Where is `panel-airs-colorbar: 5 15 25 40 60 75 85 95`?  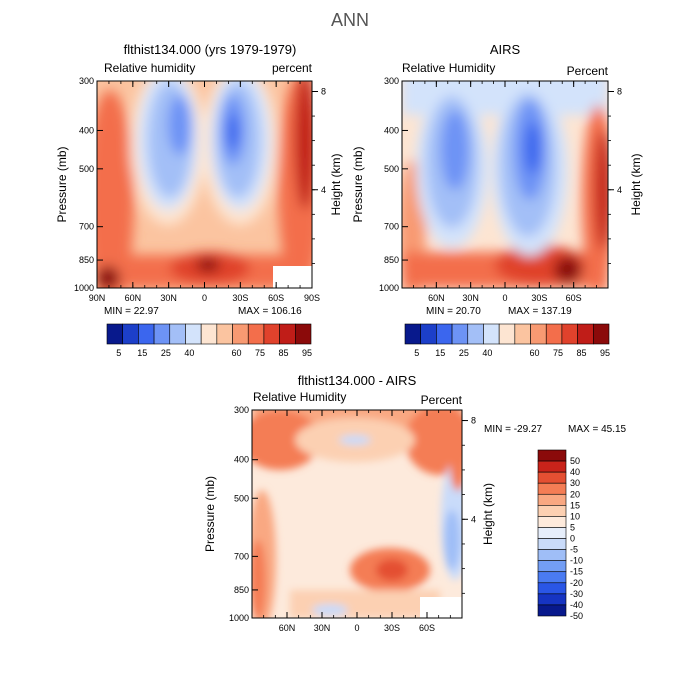 panel-airs-colorbar: 5 15 25 40 60 75 85 95 is located at coordinates (507, 340).